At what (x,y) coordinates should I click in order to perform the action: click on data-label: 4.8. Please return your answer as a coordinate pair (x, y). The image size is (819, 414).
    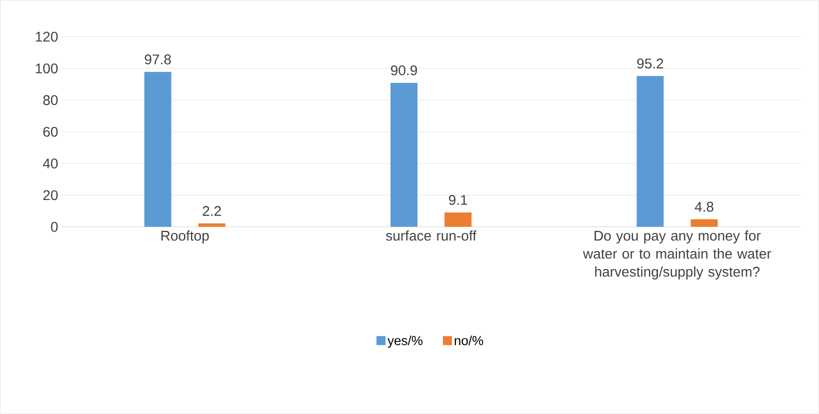
    Looking at the image, I should click on (704, 207).